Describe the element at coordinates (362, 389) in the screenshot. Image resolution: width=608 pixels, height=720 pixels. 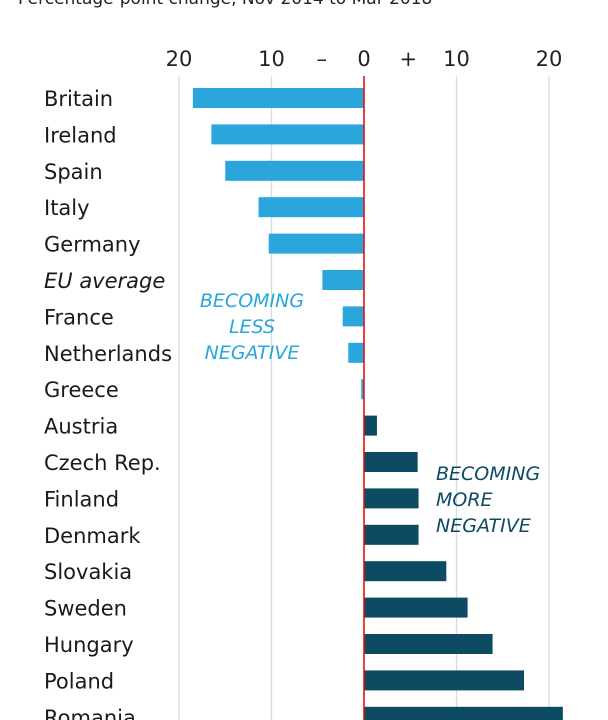
I see `bar-greece` at that location.